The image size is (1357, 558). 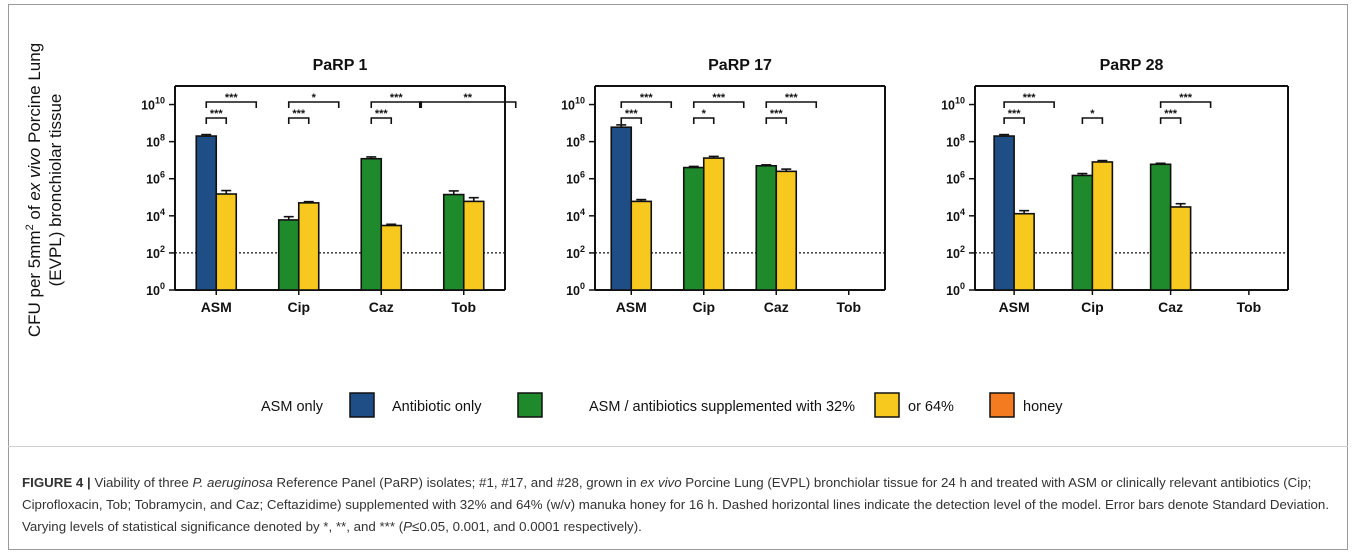 What do you see at coordinates (722, 407) in the screenshot?
I see `legend-label-honey-32: ASM / antibiotics supplemented with 32%` at bounding box center [722, 407].